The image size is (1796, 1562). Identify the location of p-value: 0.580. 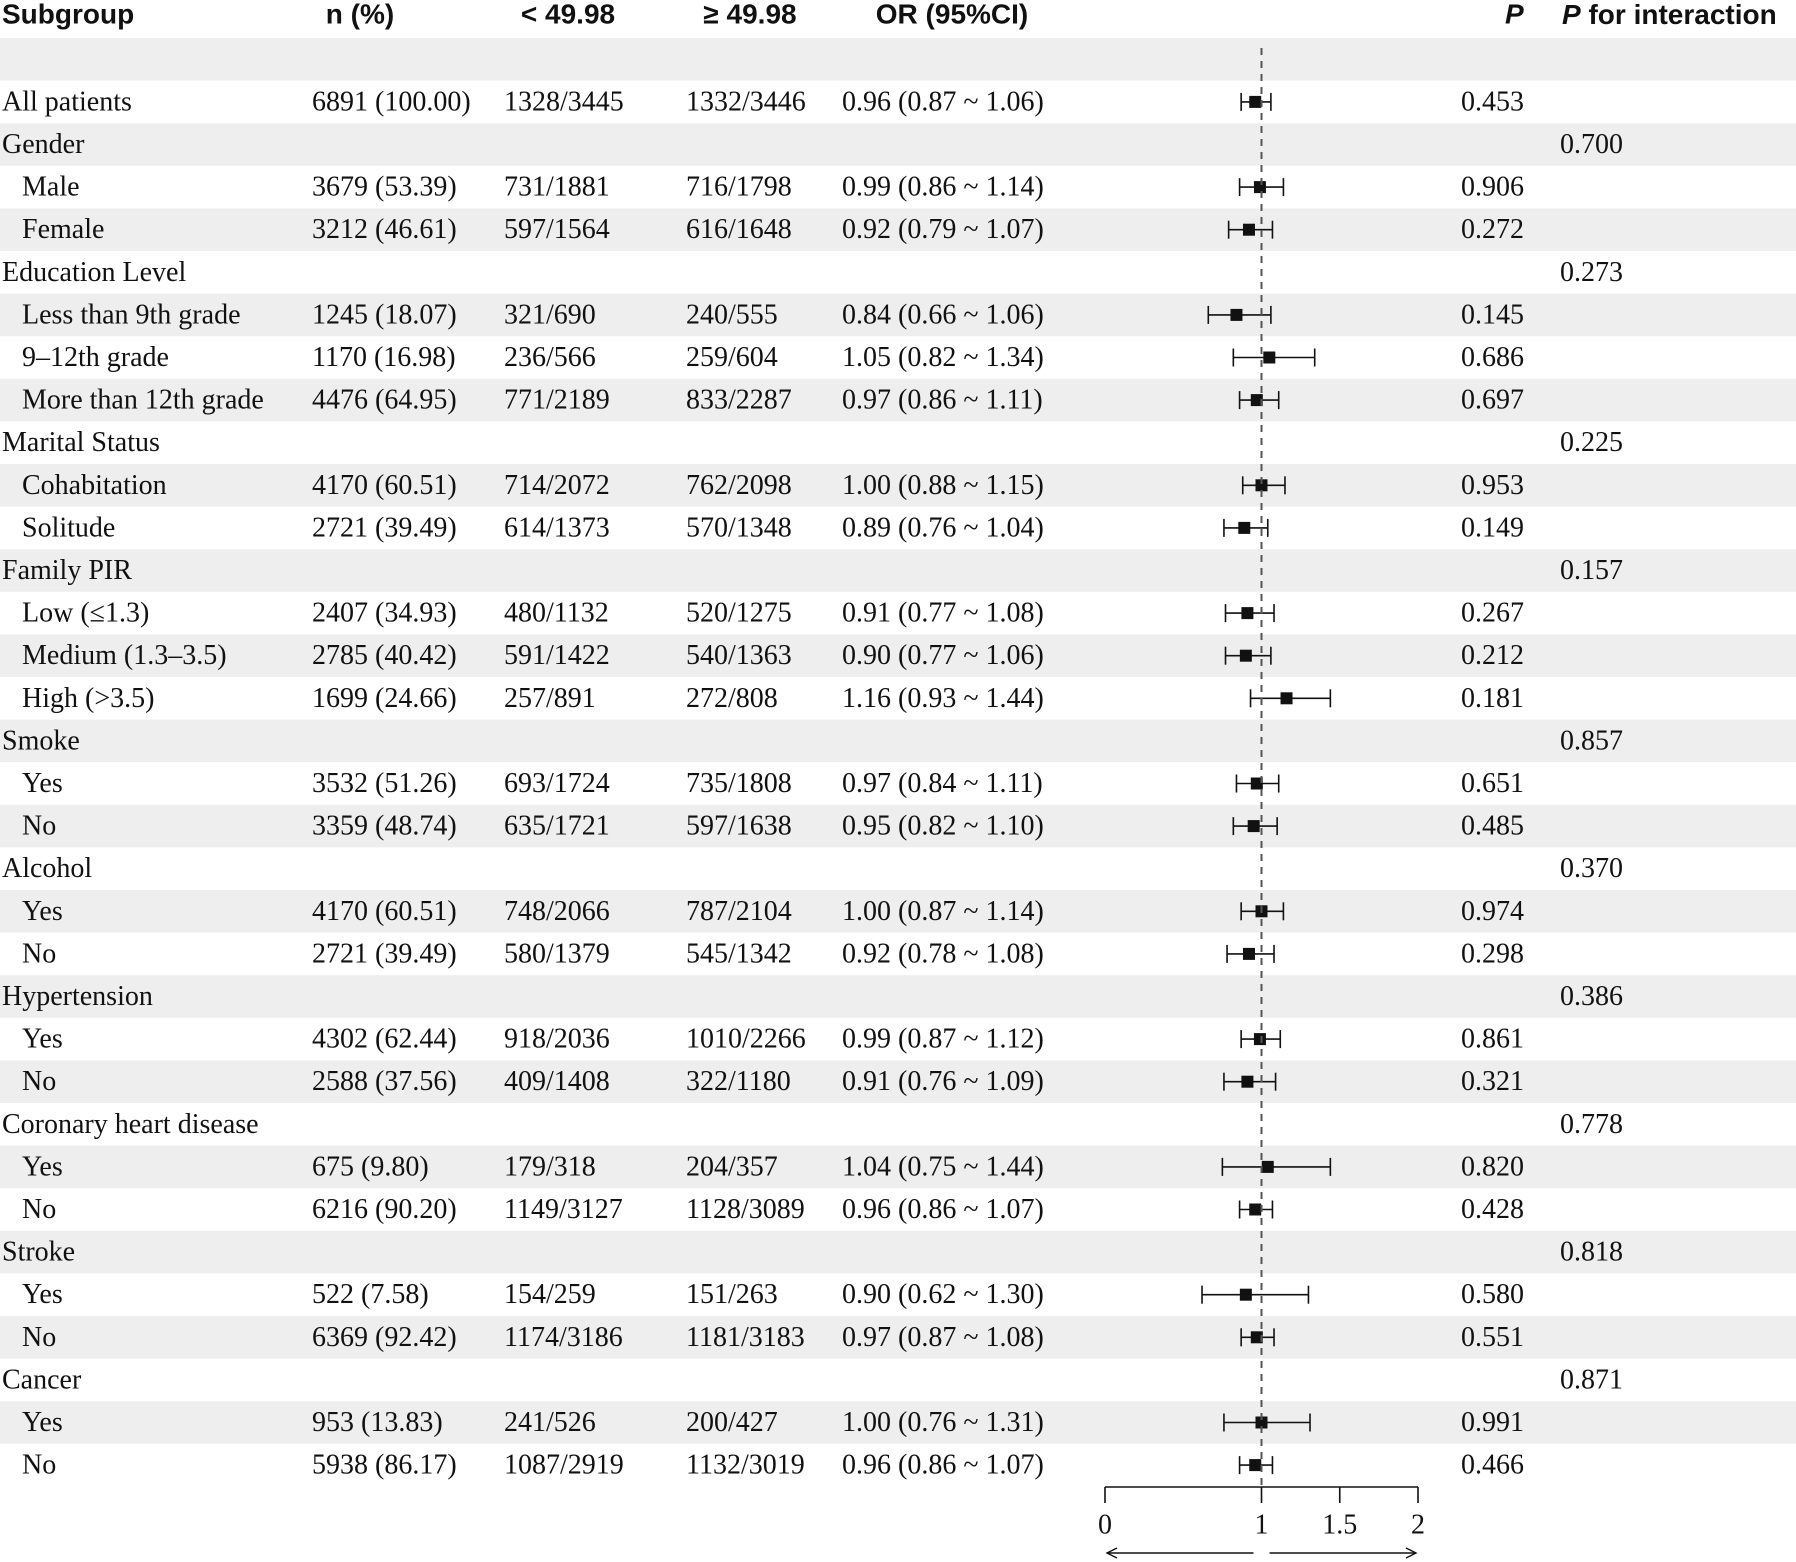
(1492, 1294).